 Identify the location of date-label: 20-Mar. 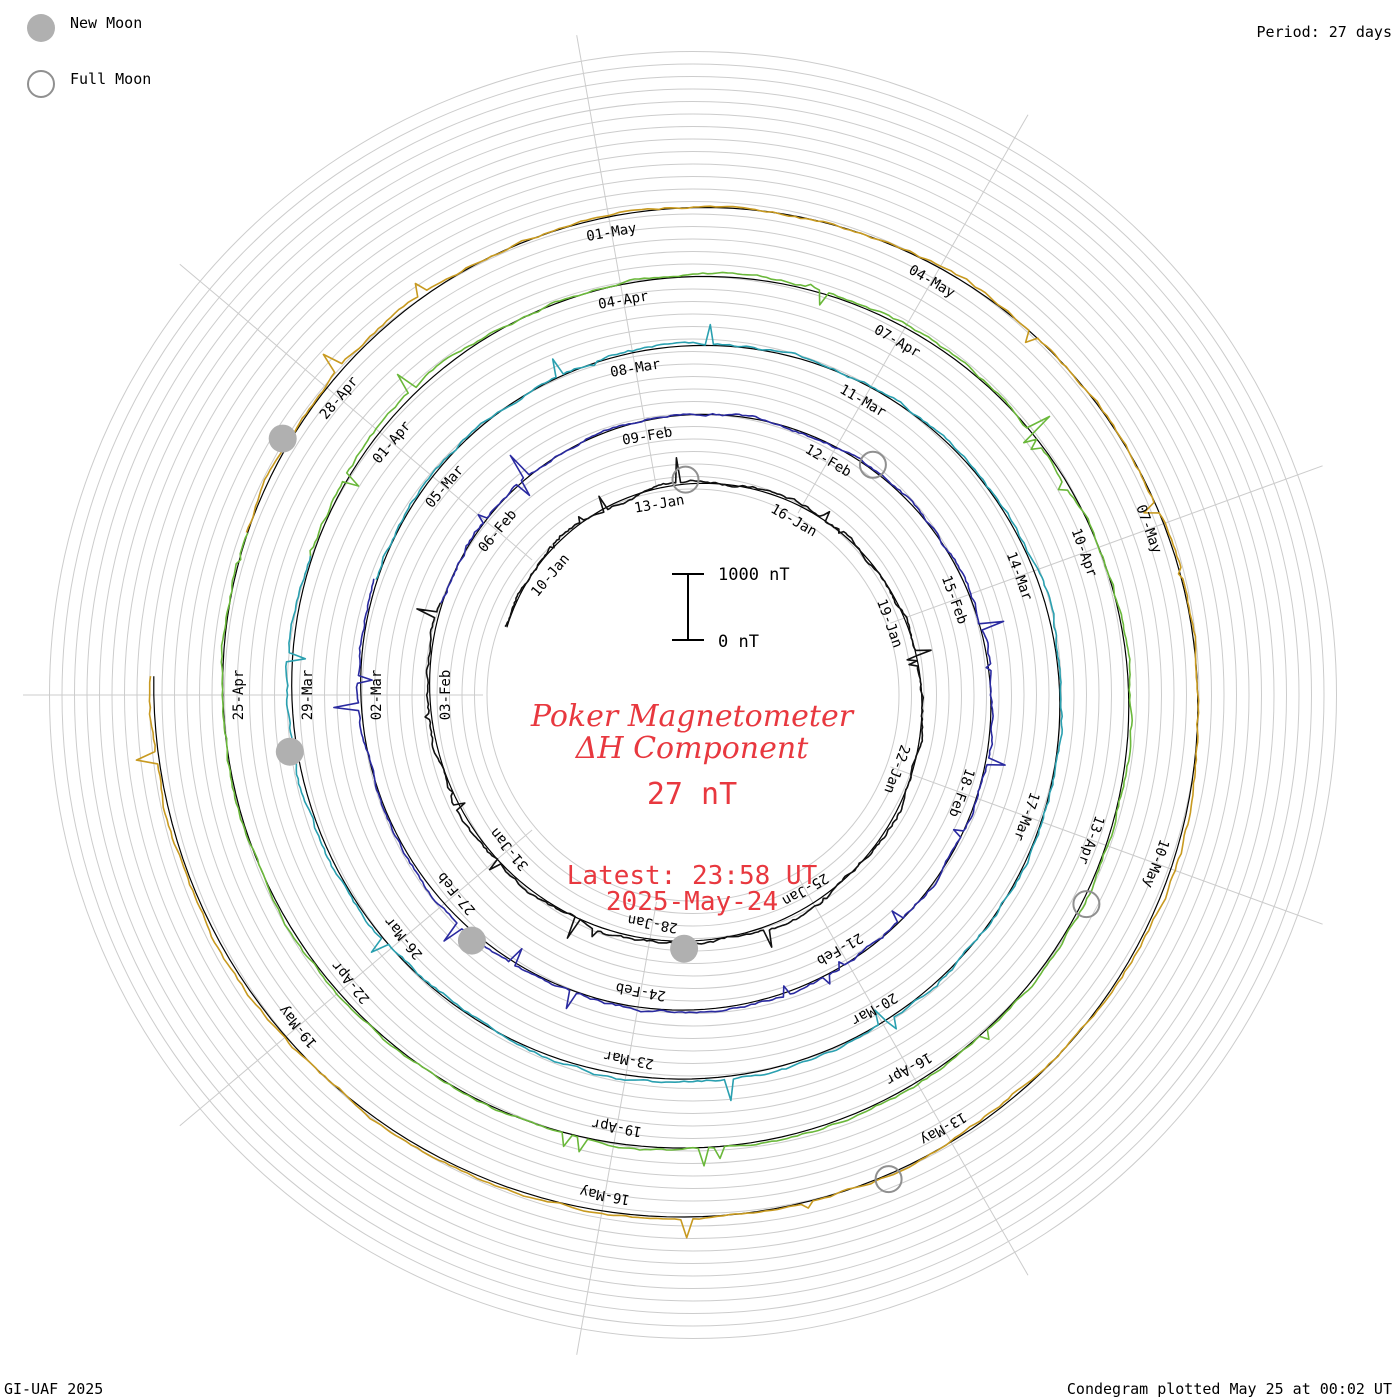
(874, 1008).